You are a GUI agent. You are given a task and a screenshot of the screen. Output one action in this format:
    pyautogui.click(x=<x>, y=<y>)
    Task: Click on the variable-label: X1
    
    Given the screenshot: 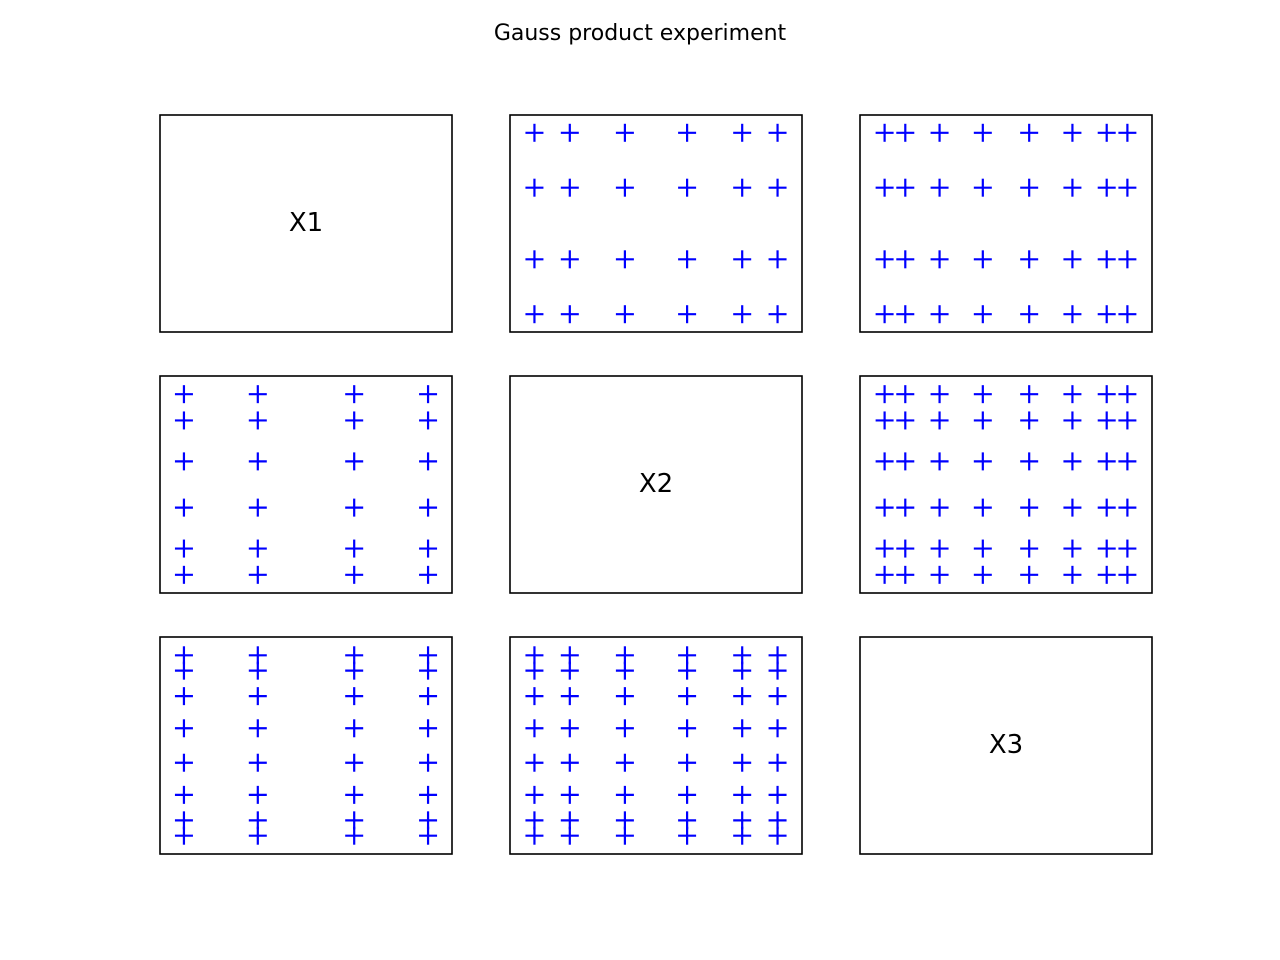 What is the action you would take?
    pyautogui.click(x=306, y=223)
    